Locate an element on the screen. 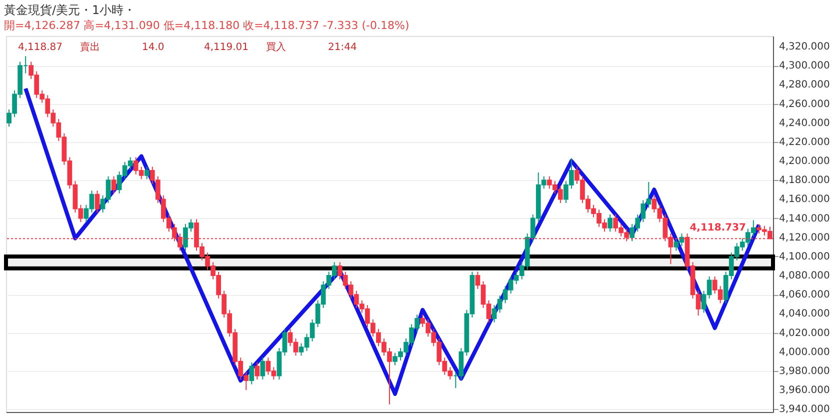  annotation: 4,118.87 is located at coordinates (40, 47).